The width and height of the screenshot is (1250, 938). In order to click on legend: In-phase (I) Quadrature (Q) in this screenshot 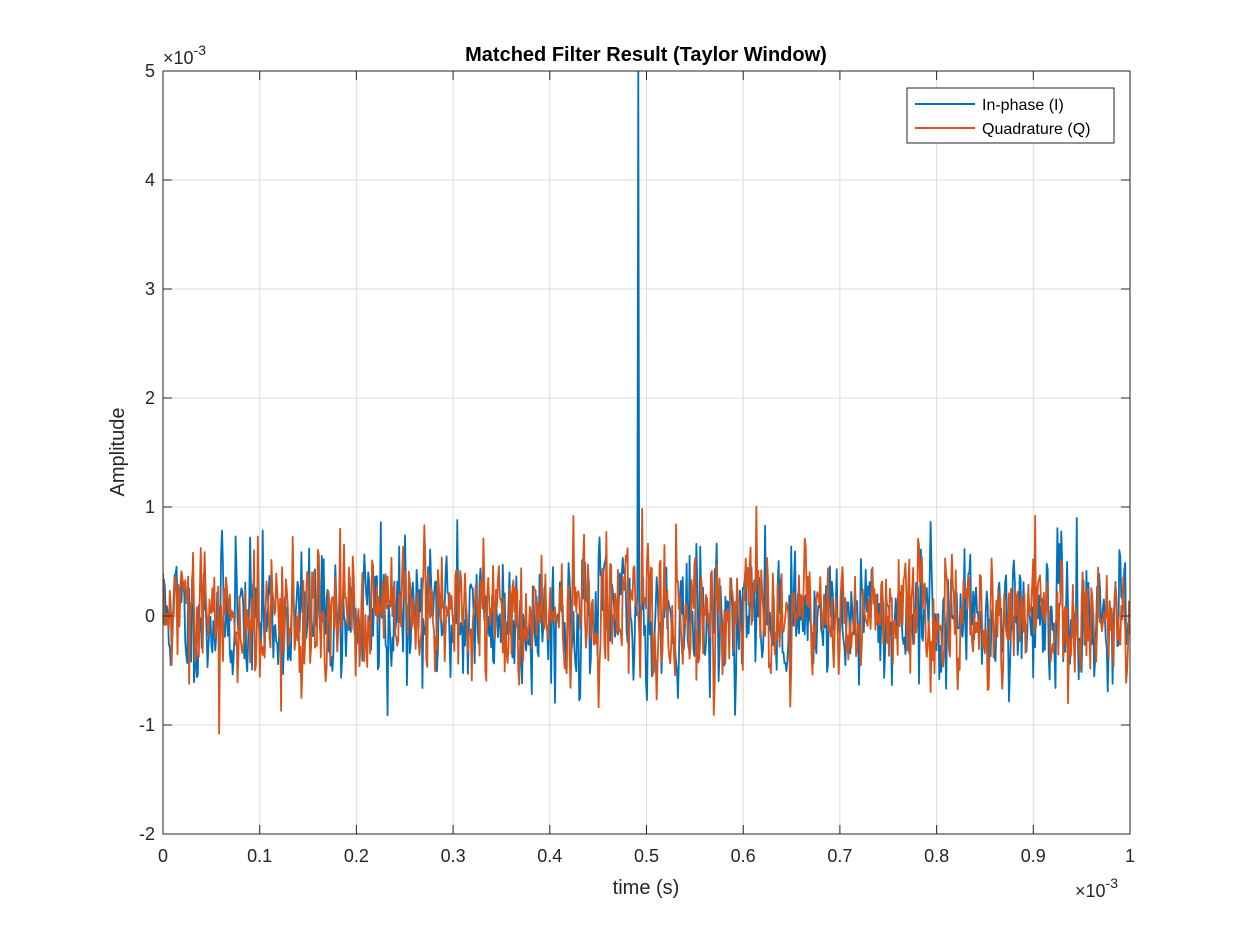, I will do `click(1010, 115)`.